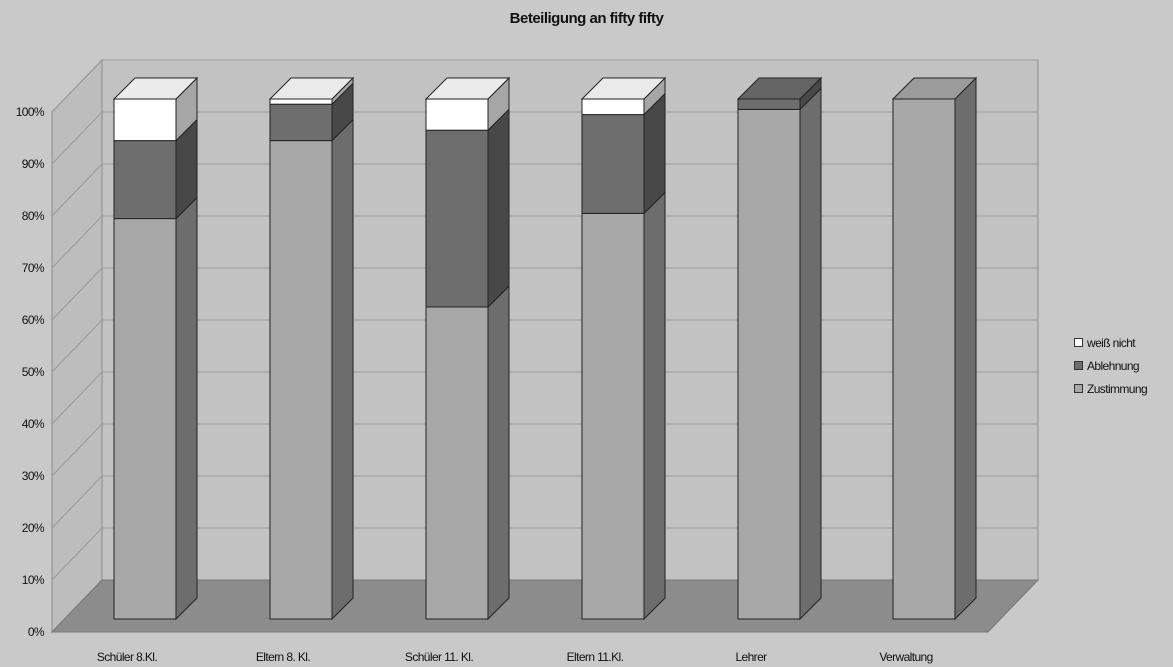  What do you see at coordinates (33, 476) in the screenshot?
I see `y-tick-label: 30%` at bounding box center [33, 476].